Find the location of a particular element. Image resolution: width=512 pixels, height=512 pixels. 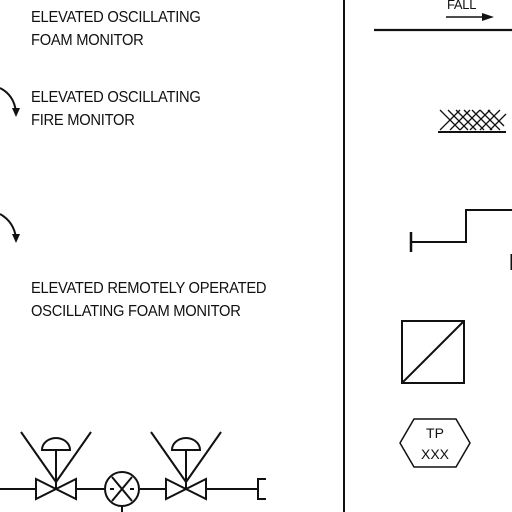

ground-hatch-icon is located at coordinates (472, 121).